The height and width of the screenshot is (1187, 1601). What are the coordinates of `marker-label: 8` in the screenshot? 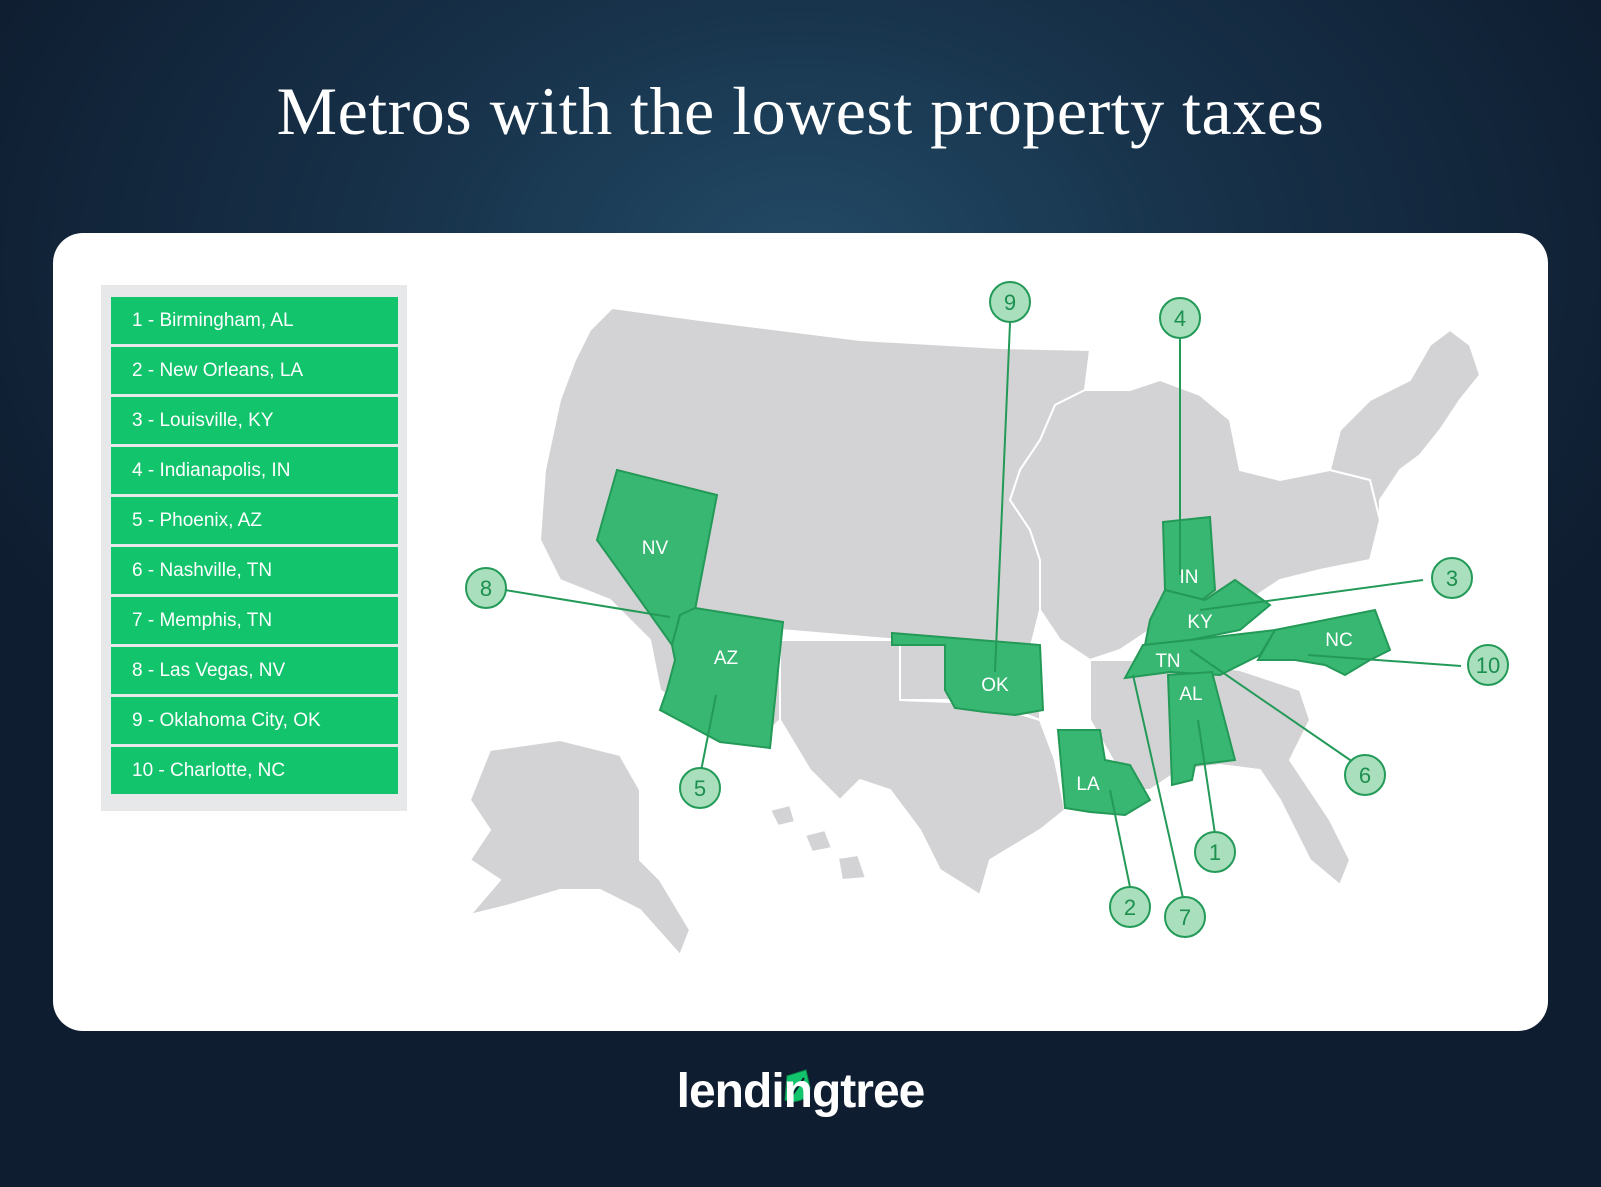 It's located at (486, 588).